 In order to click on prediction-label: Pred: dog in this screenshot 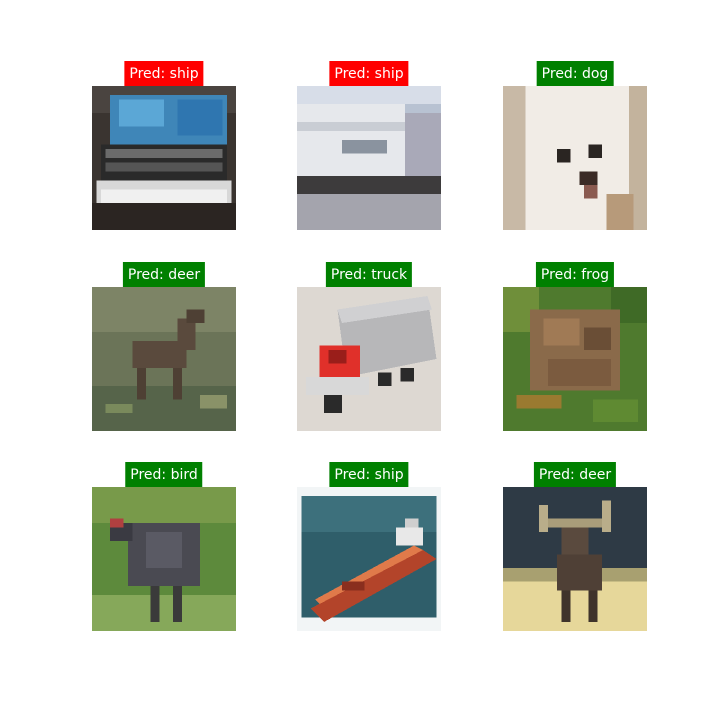, I will do `click(575, 73)`.